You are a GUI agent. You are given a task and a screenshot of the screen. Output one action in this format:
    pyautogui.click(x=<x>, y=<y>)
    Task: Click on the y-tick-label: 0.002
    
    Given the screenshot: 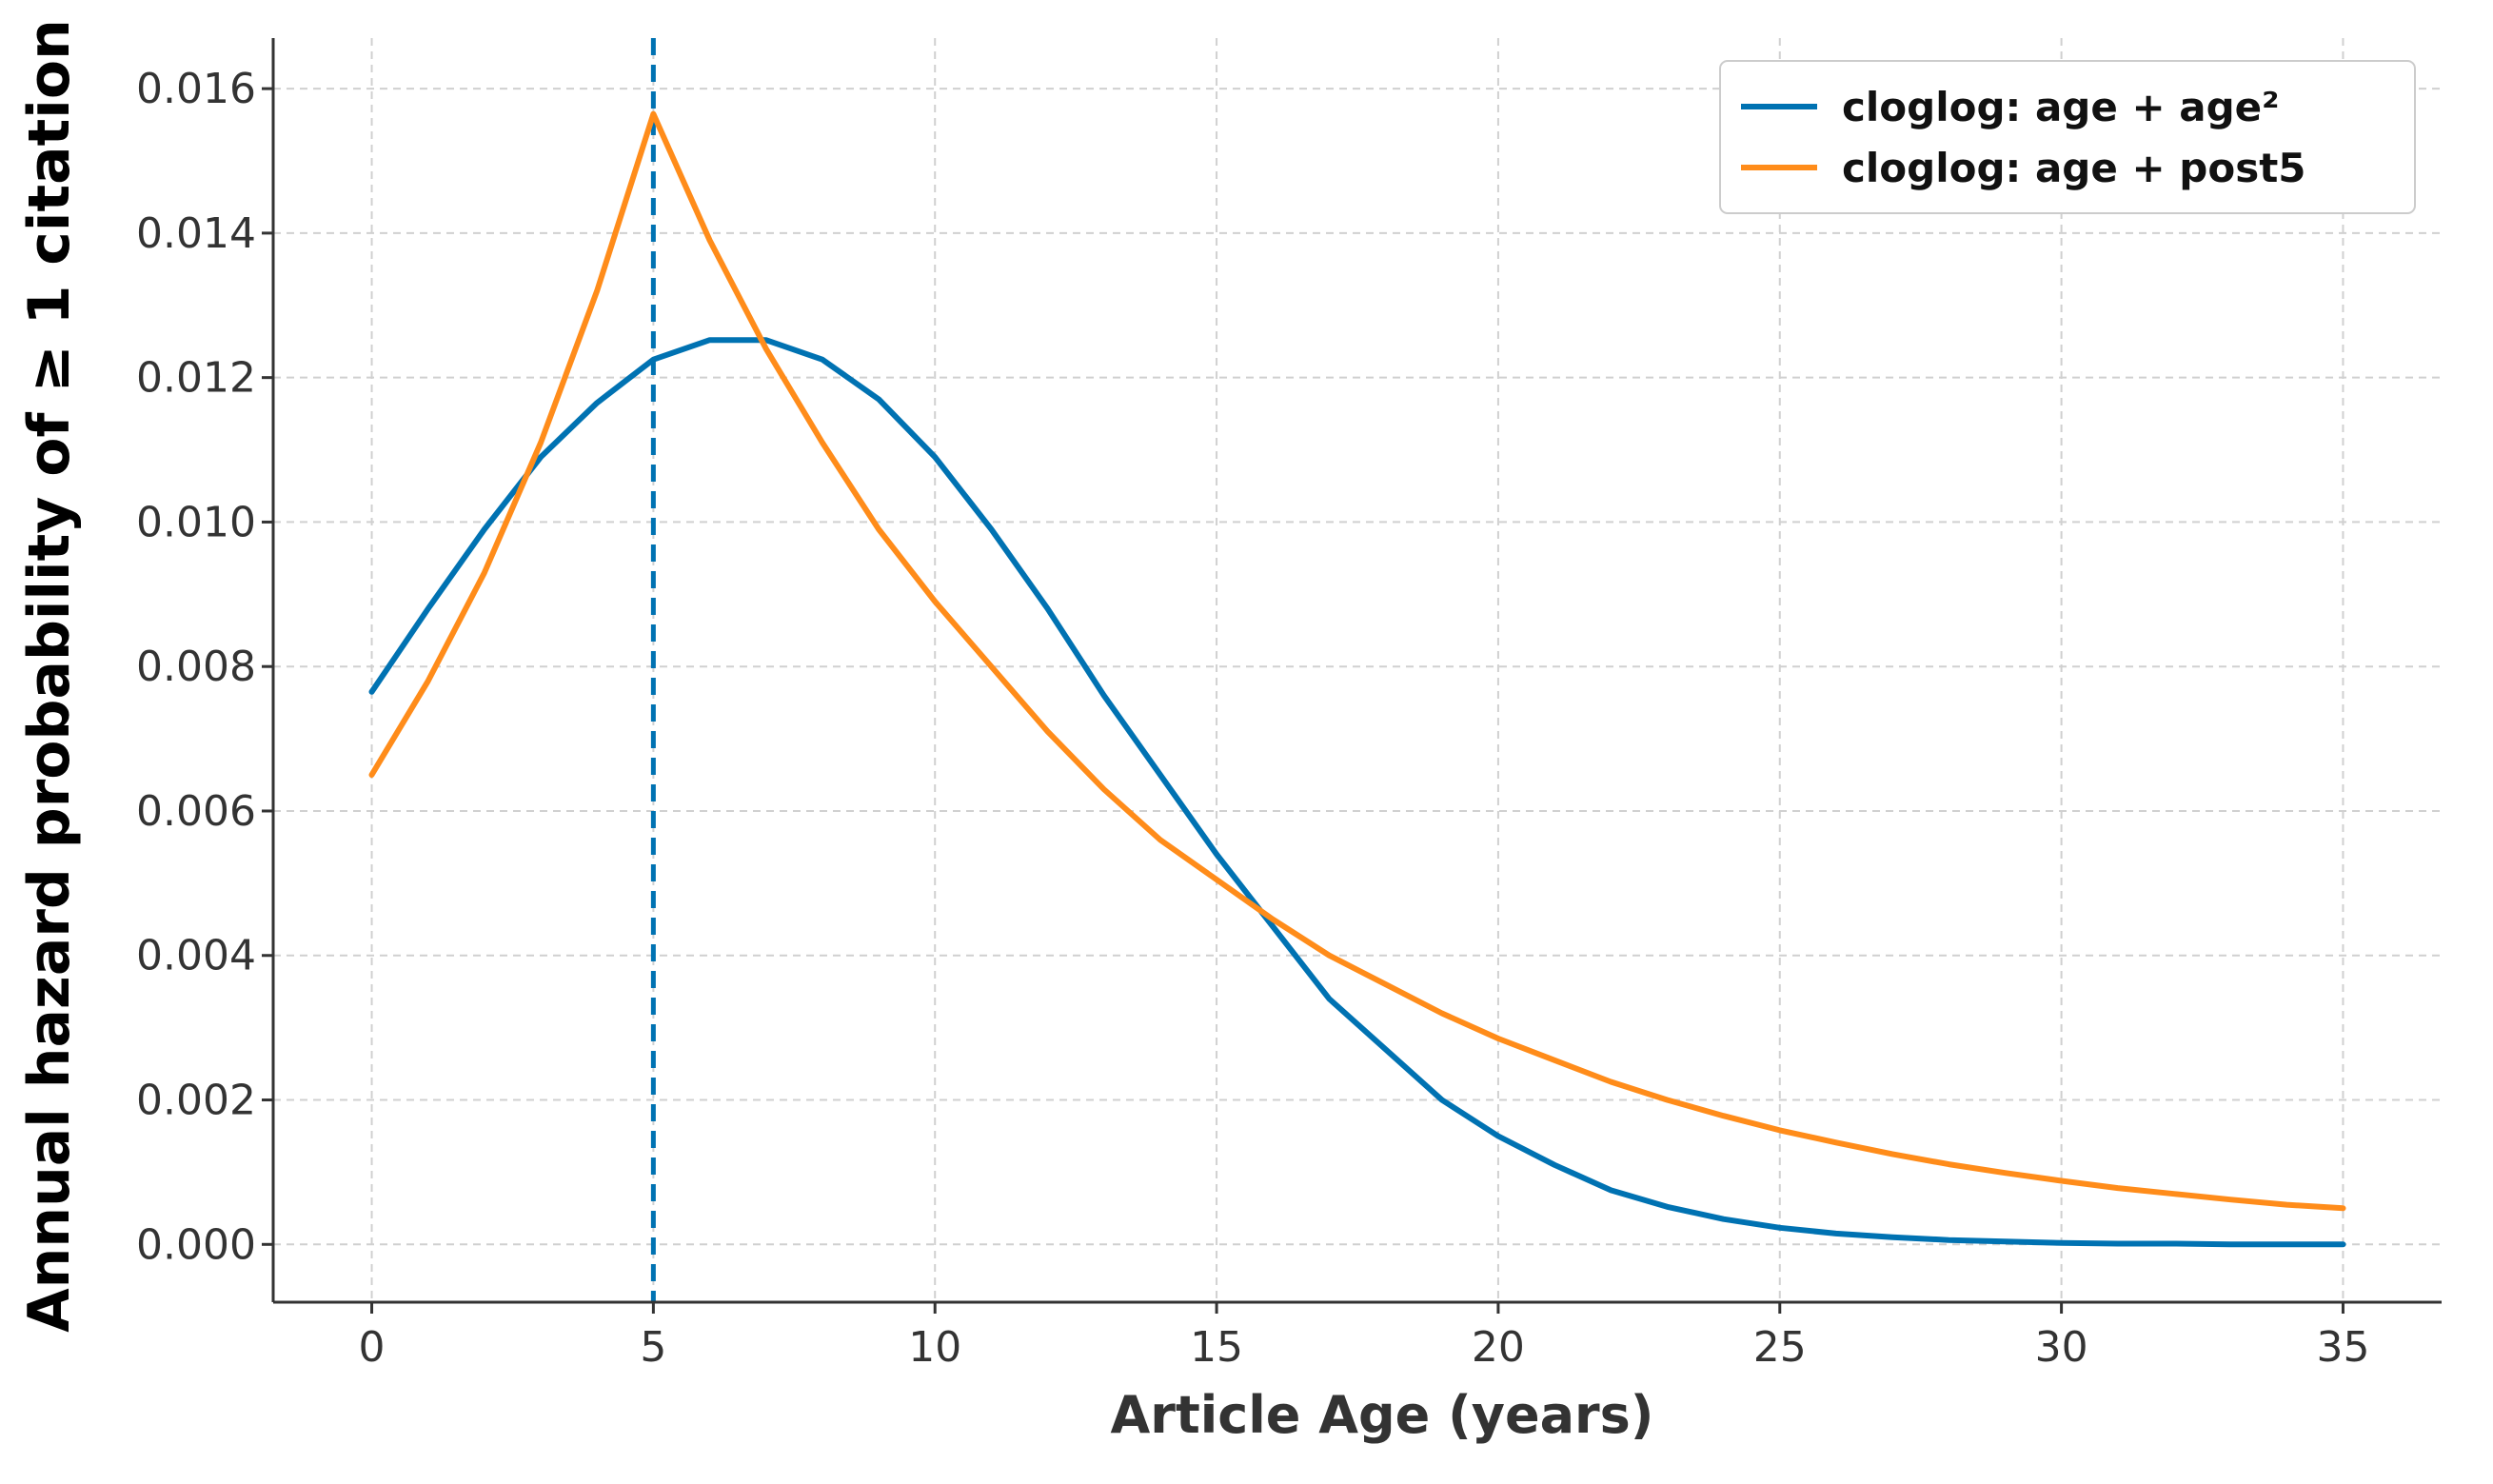 What is the action you would take?
    pyautogui.click(x=196, y=1101)
    